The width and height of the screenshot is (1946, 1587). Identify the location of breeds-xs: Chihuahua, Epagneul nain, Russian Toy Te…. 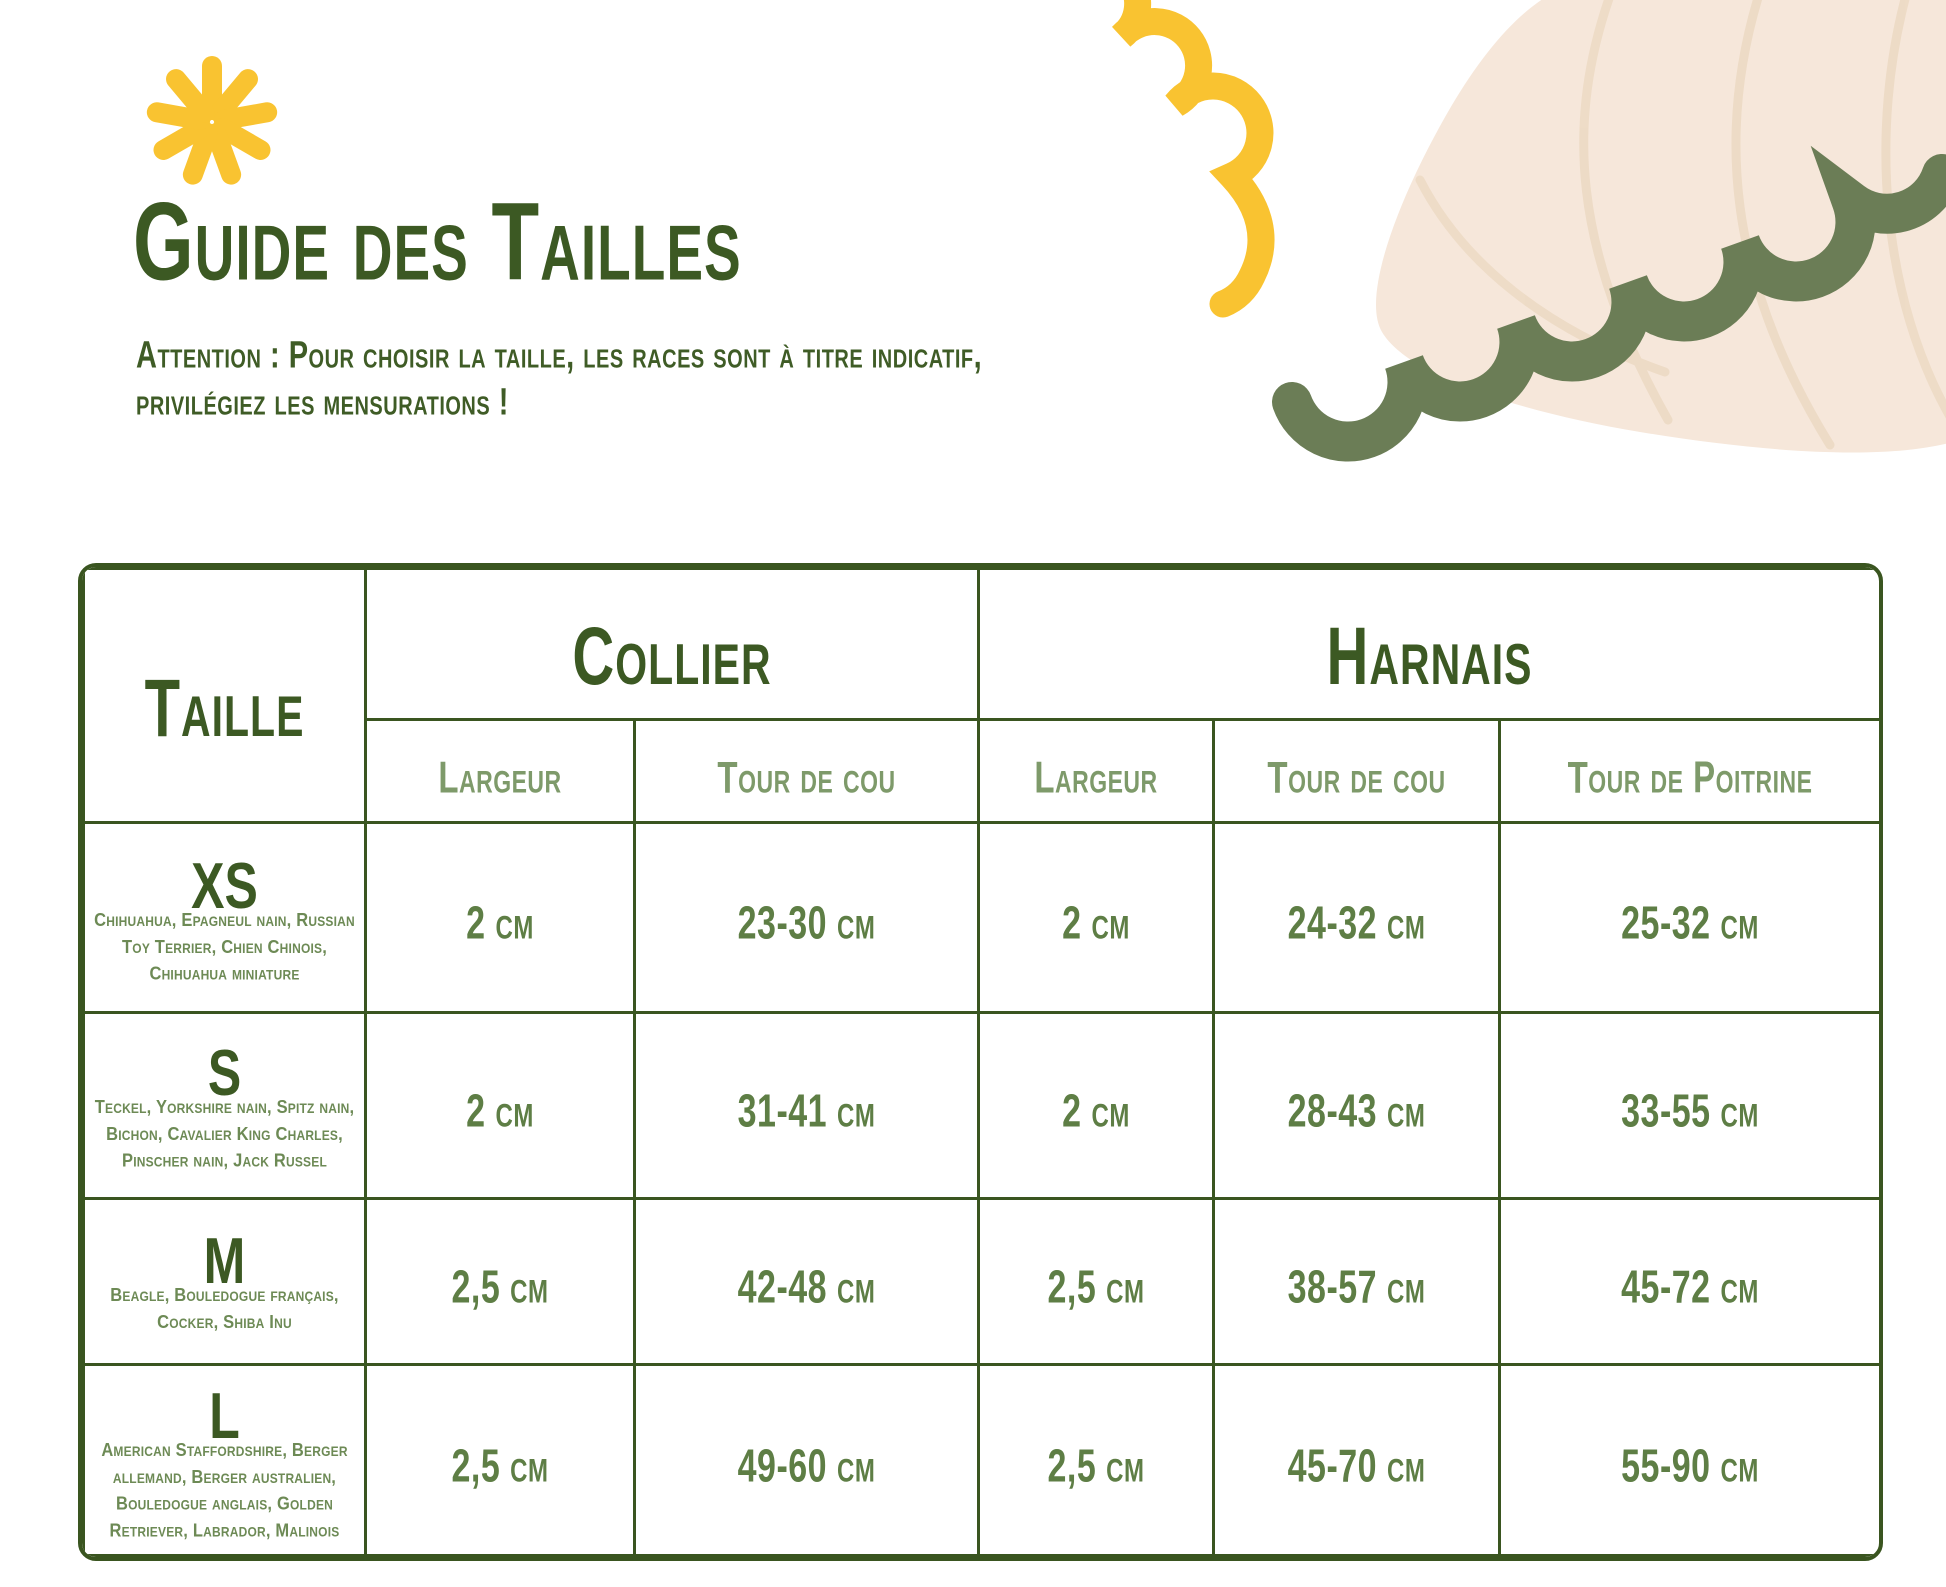
(224, 946).